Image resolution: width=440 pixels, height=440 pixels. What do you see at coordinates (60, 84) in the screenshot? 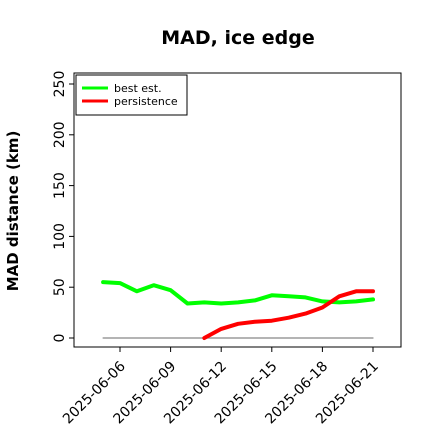
I see `y-tick-label: 250` at bounding box center [60, 84].